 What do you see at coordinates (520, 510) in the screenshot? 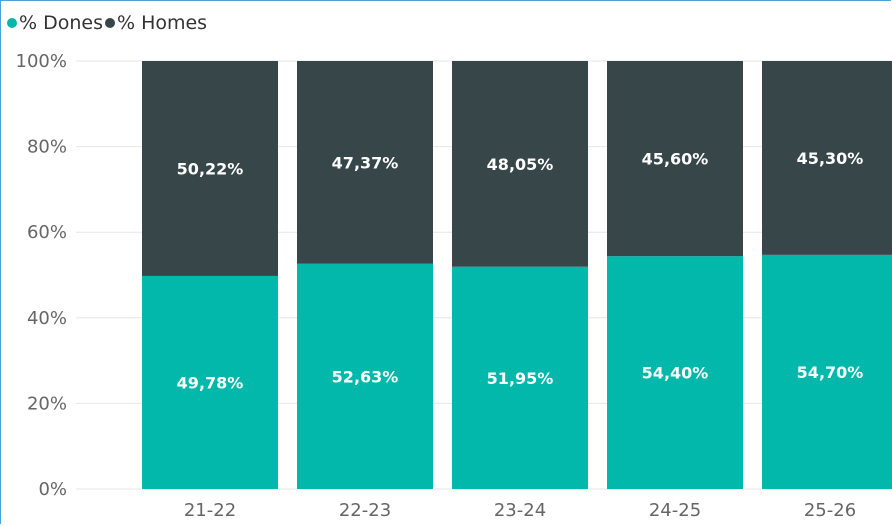
I see `x-tick-label: 23-24` at bounding box center [520, 510].